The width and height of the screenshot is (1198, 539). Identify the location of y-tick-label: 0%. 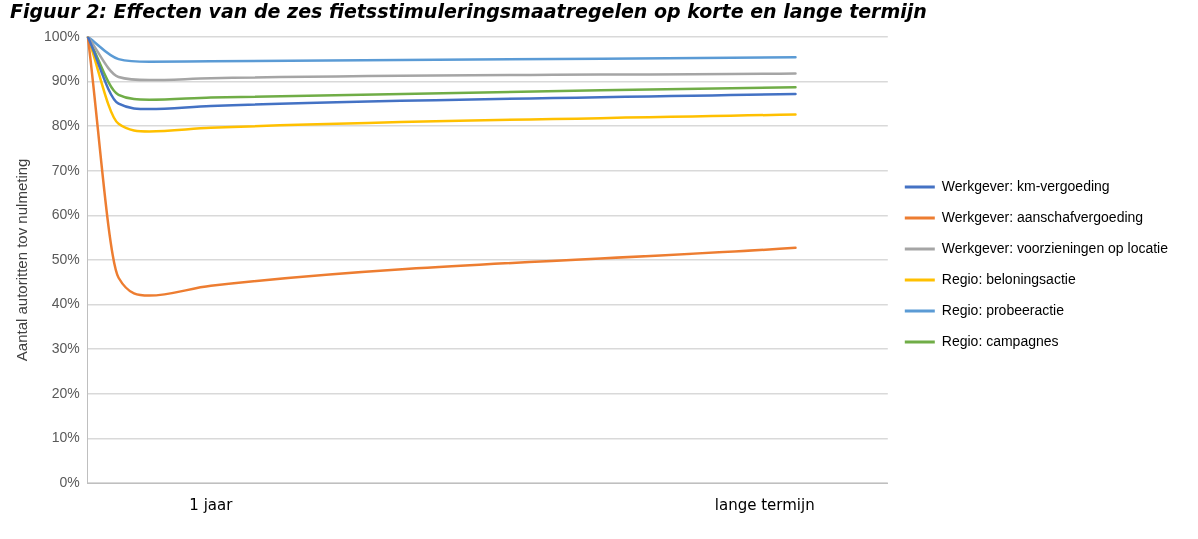
(69, 481).